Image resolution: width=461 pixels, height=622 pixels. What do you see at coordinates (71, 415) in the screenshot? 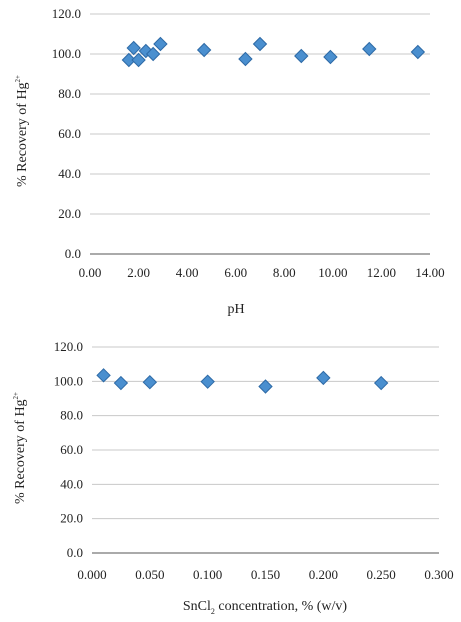
I see `chart-sncl2-y-tick-label: 80.0` at bounding box center [71, 415].